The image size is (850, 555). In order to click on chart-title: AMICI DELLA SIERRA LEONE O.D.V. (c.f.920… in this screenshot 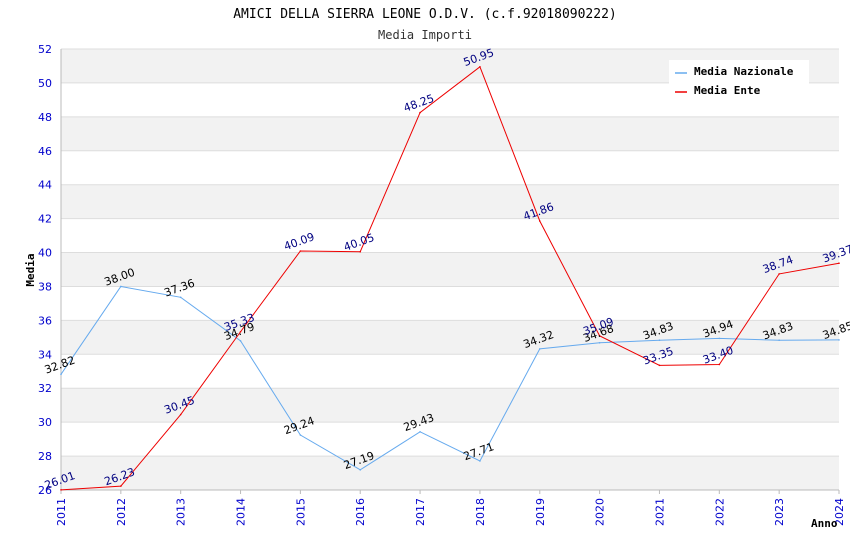, I will do `click(425, 14)`.